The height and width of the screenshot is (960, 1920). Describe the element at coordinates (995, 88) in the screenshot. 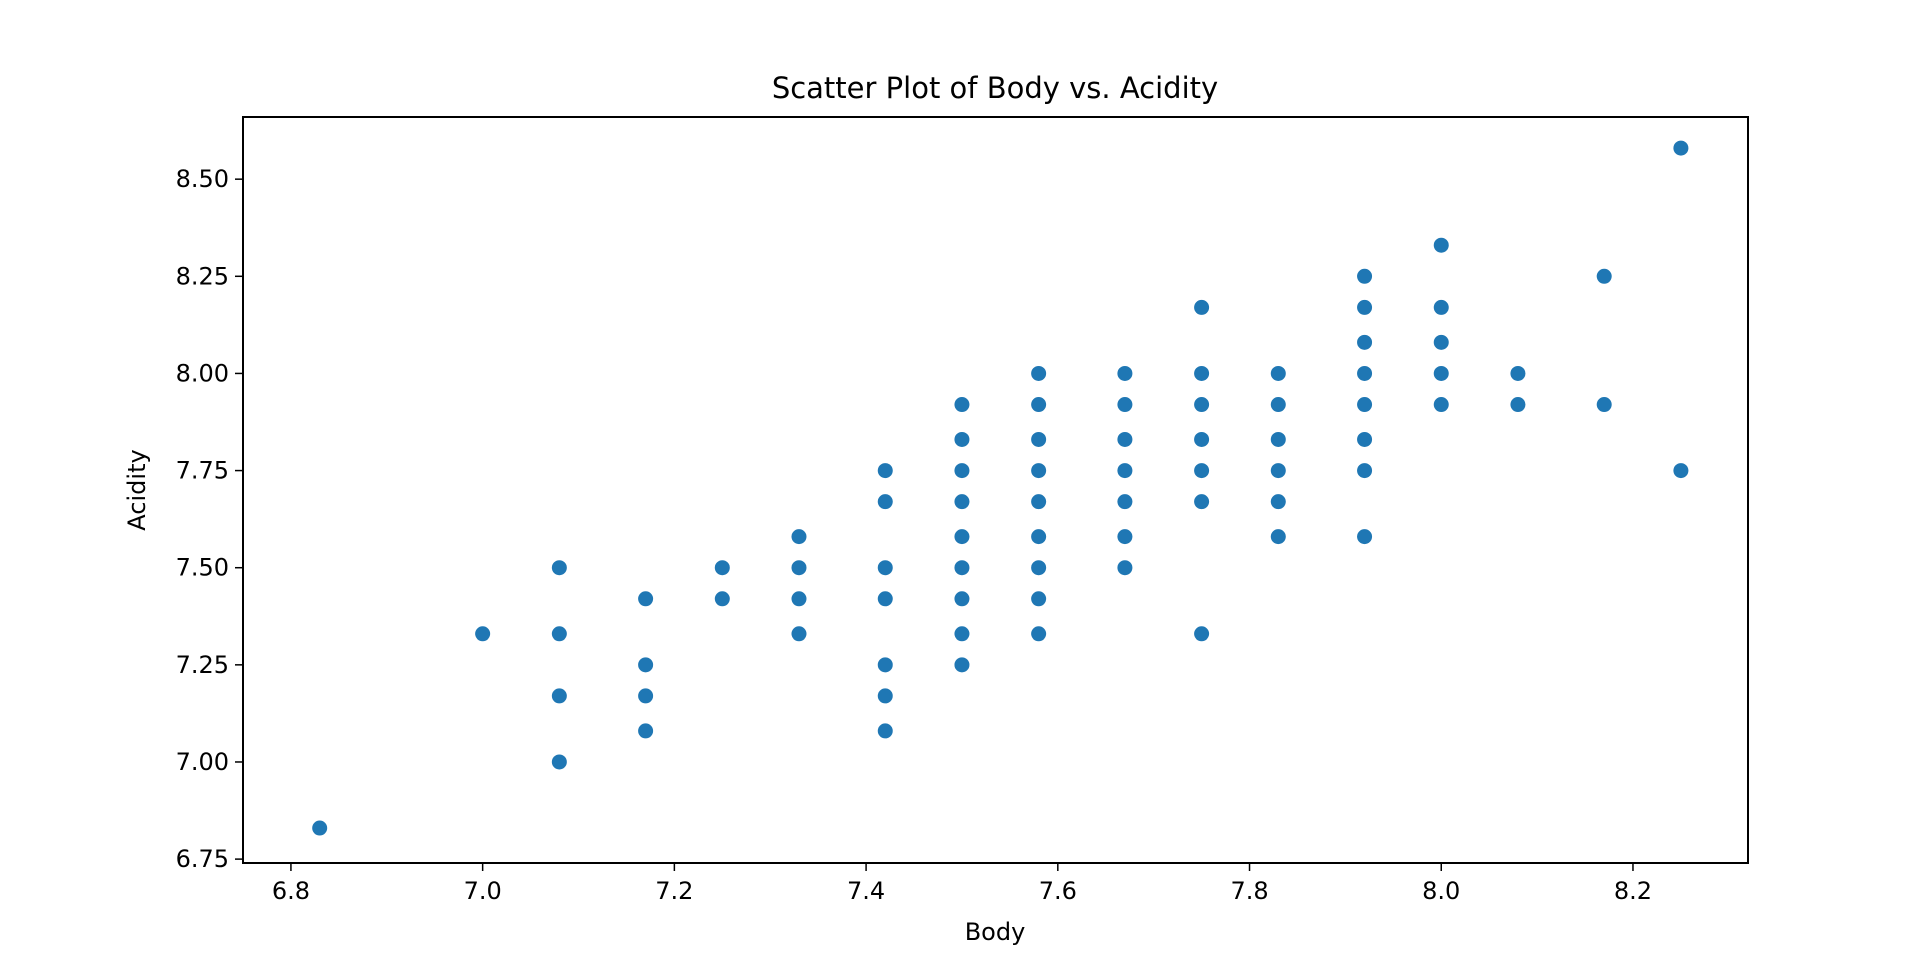

I see `chart-title: Scatter Plot of Body vs. Acidity` at that location.